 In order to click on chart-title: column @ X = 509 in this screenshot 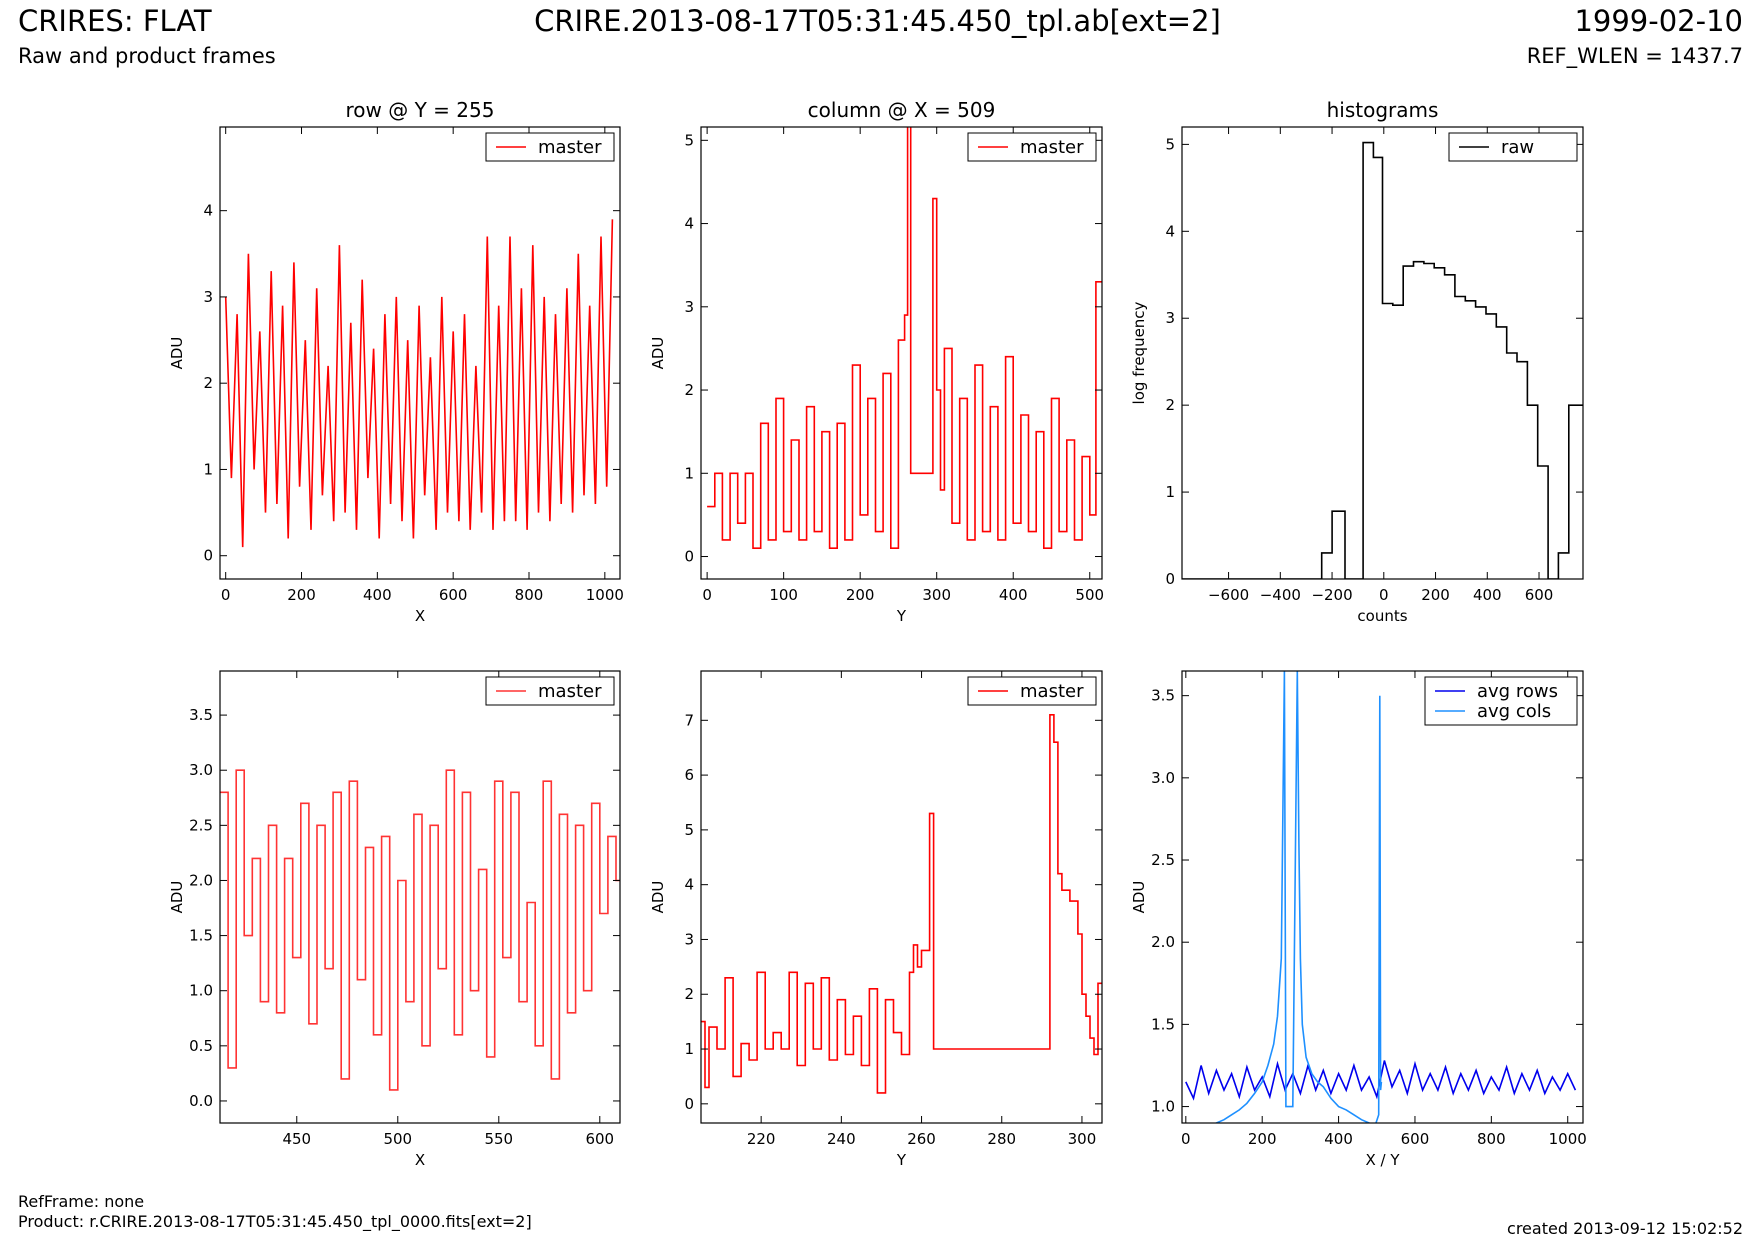, I will do `click(902, 110)`.